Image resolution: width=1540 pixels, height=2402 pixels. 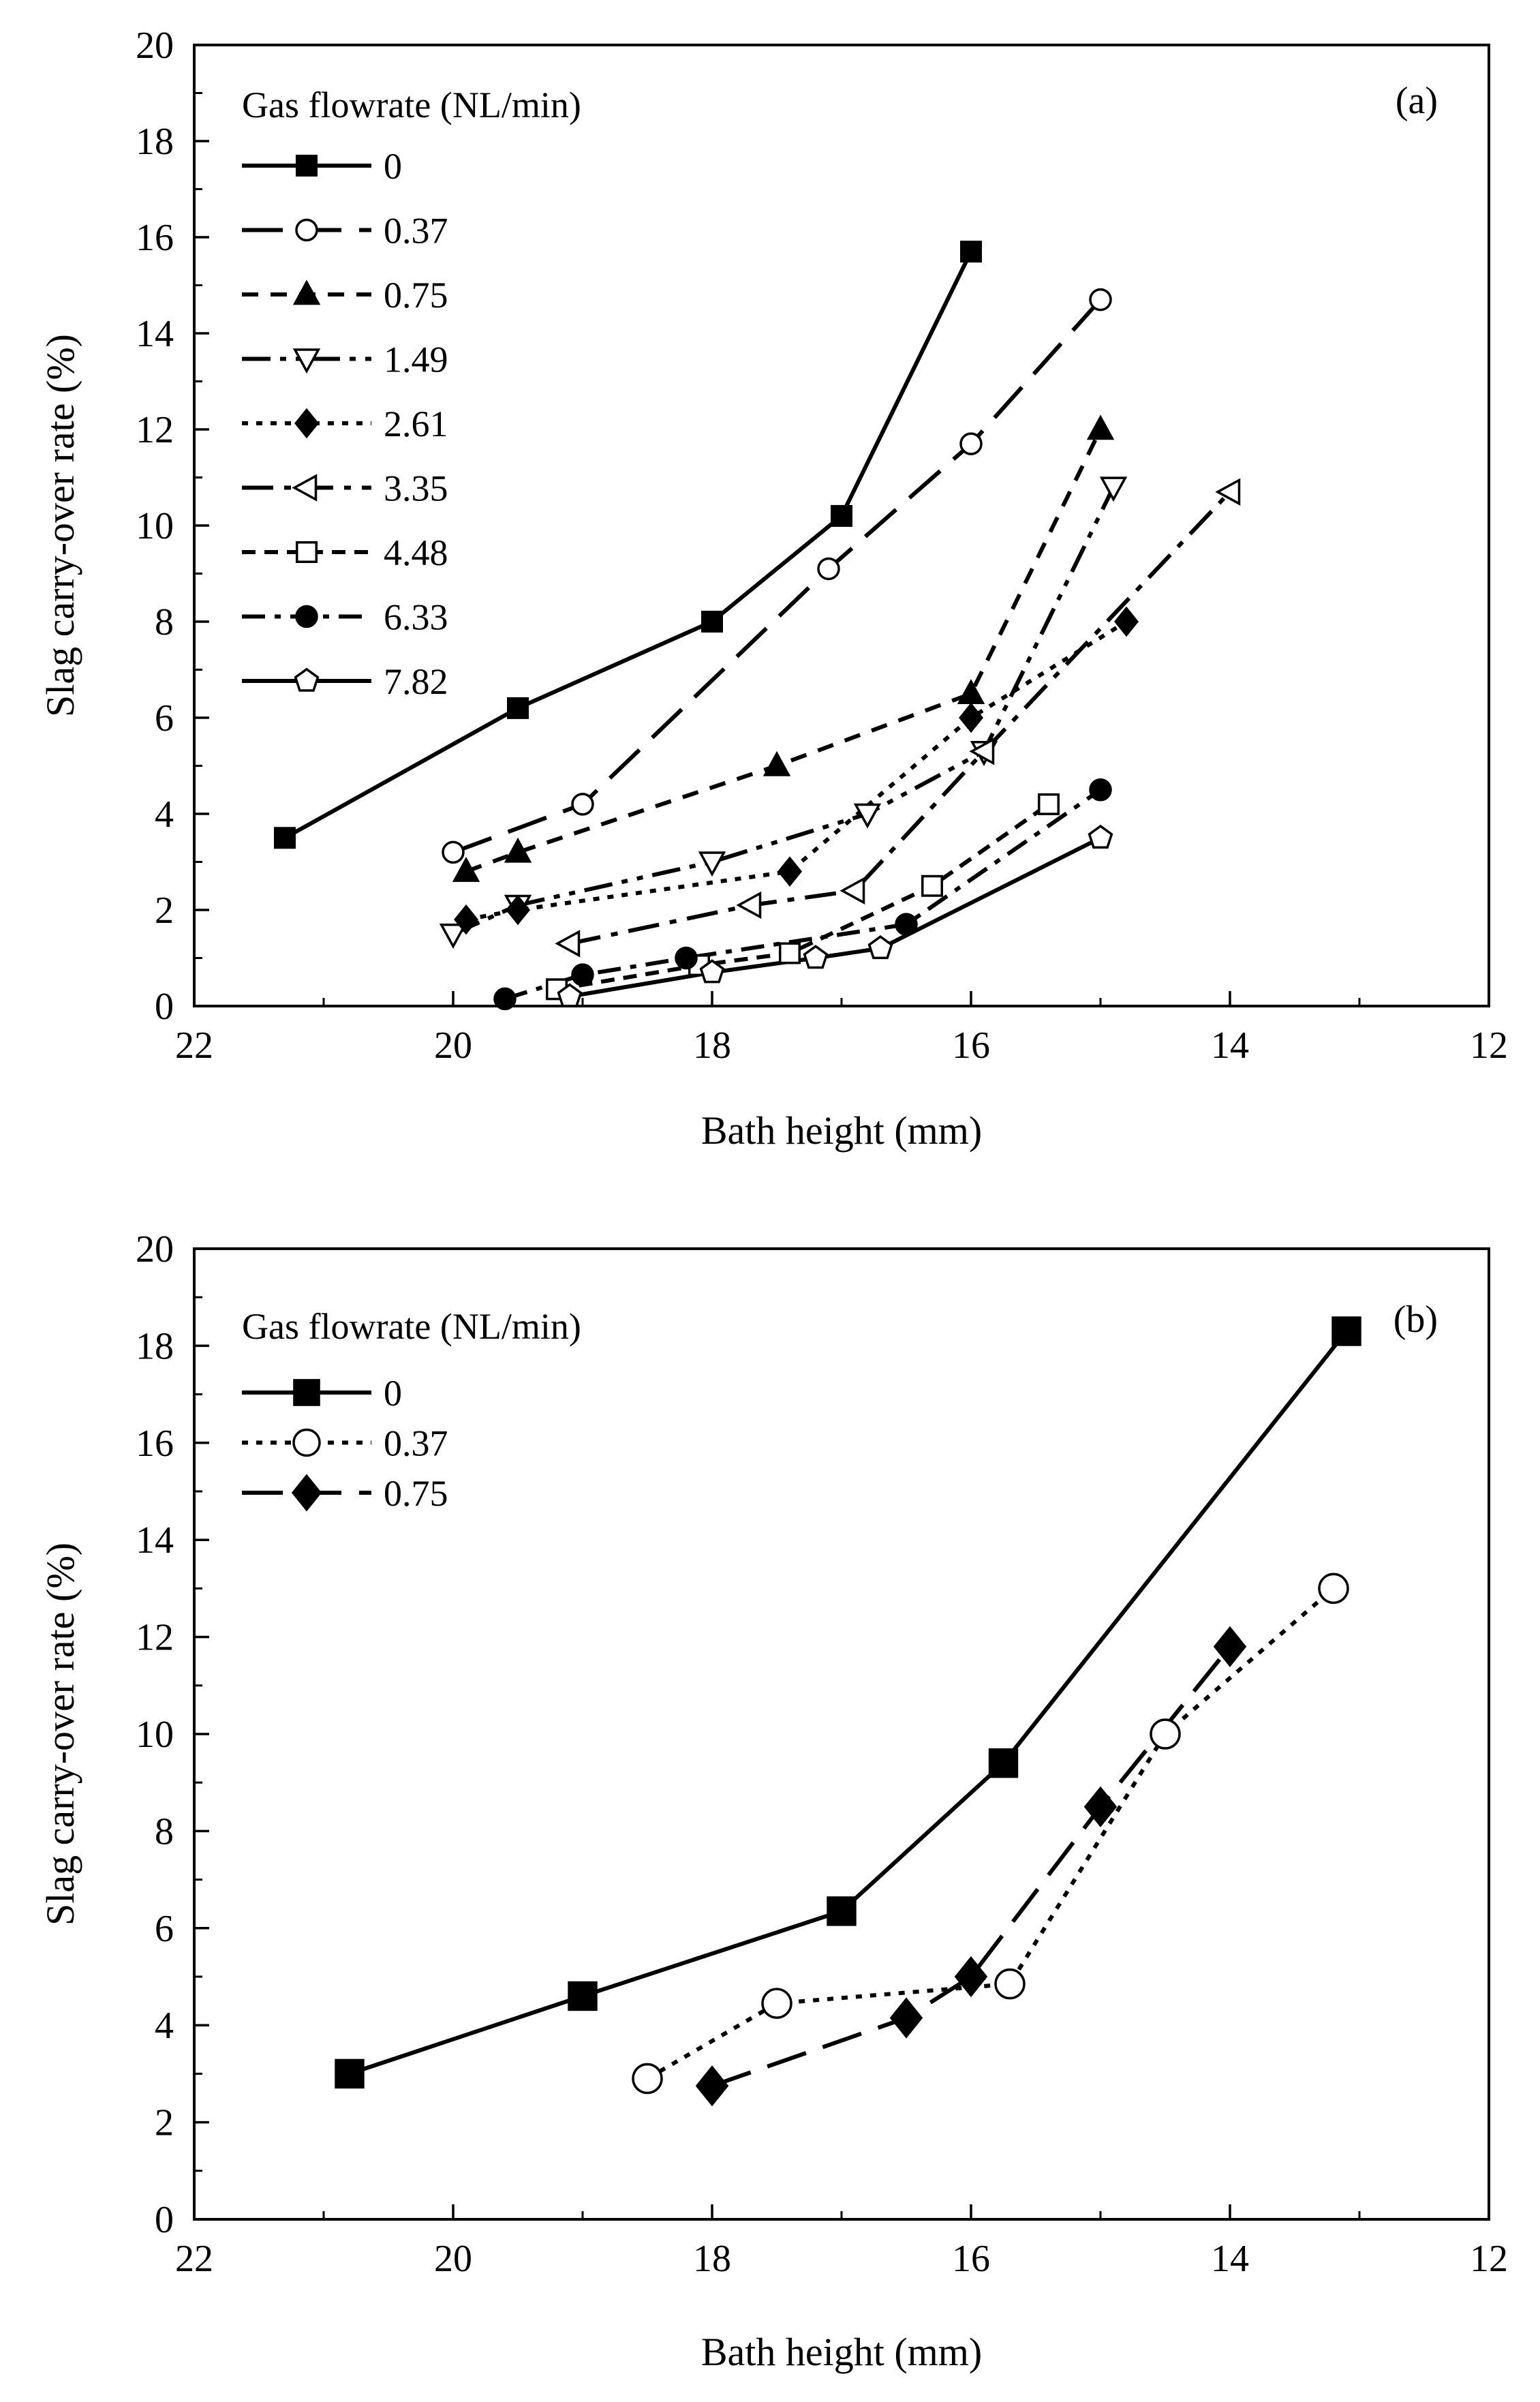 What do you see at coordinates (416, 681) in the screenshot?
I see `legend-label: 7.82` at bounding box center [416, 681].